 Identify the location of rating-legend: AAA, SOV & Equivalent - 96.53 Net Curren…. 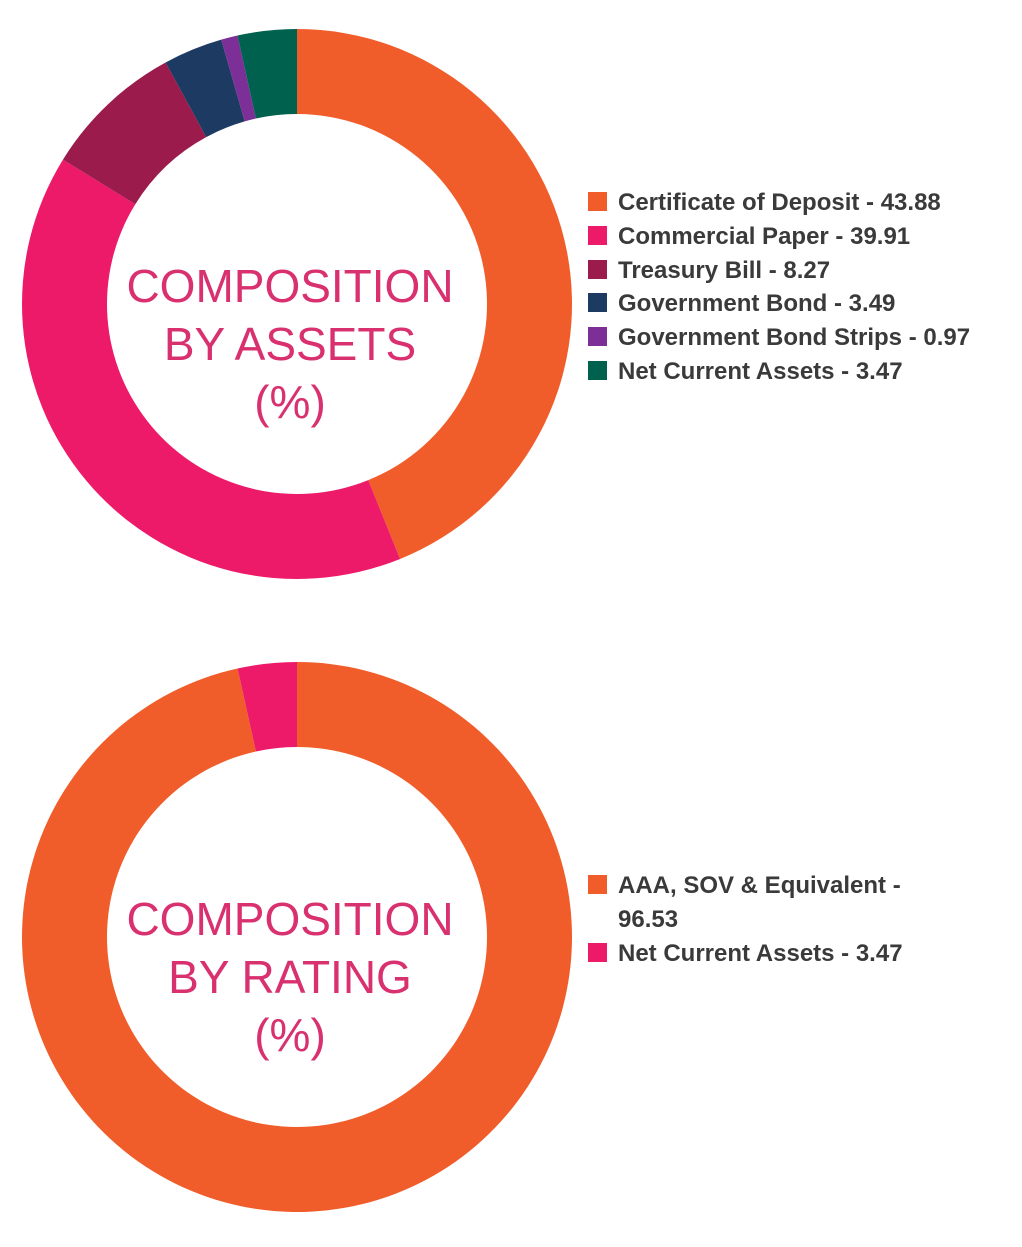
(758, 919).